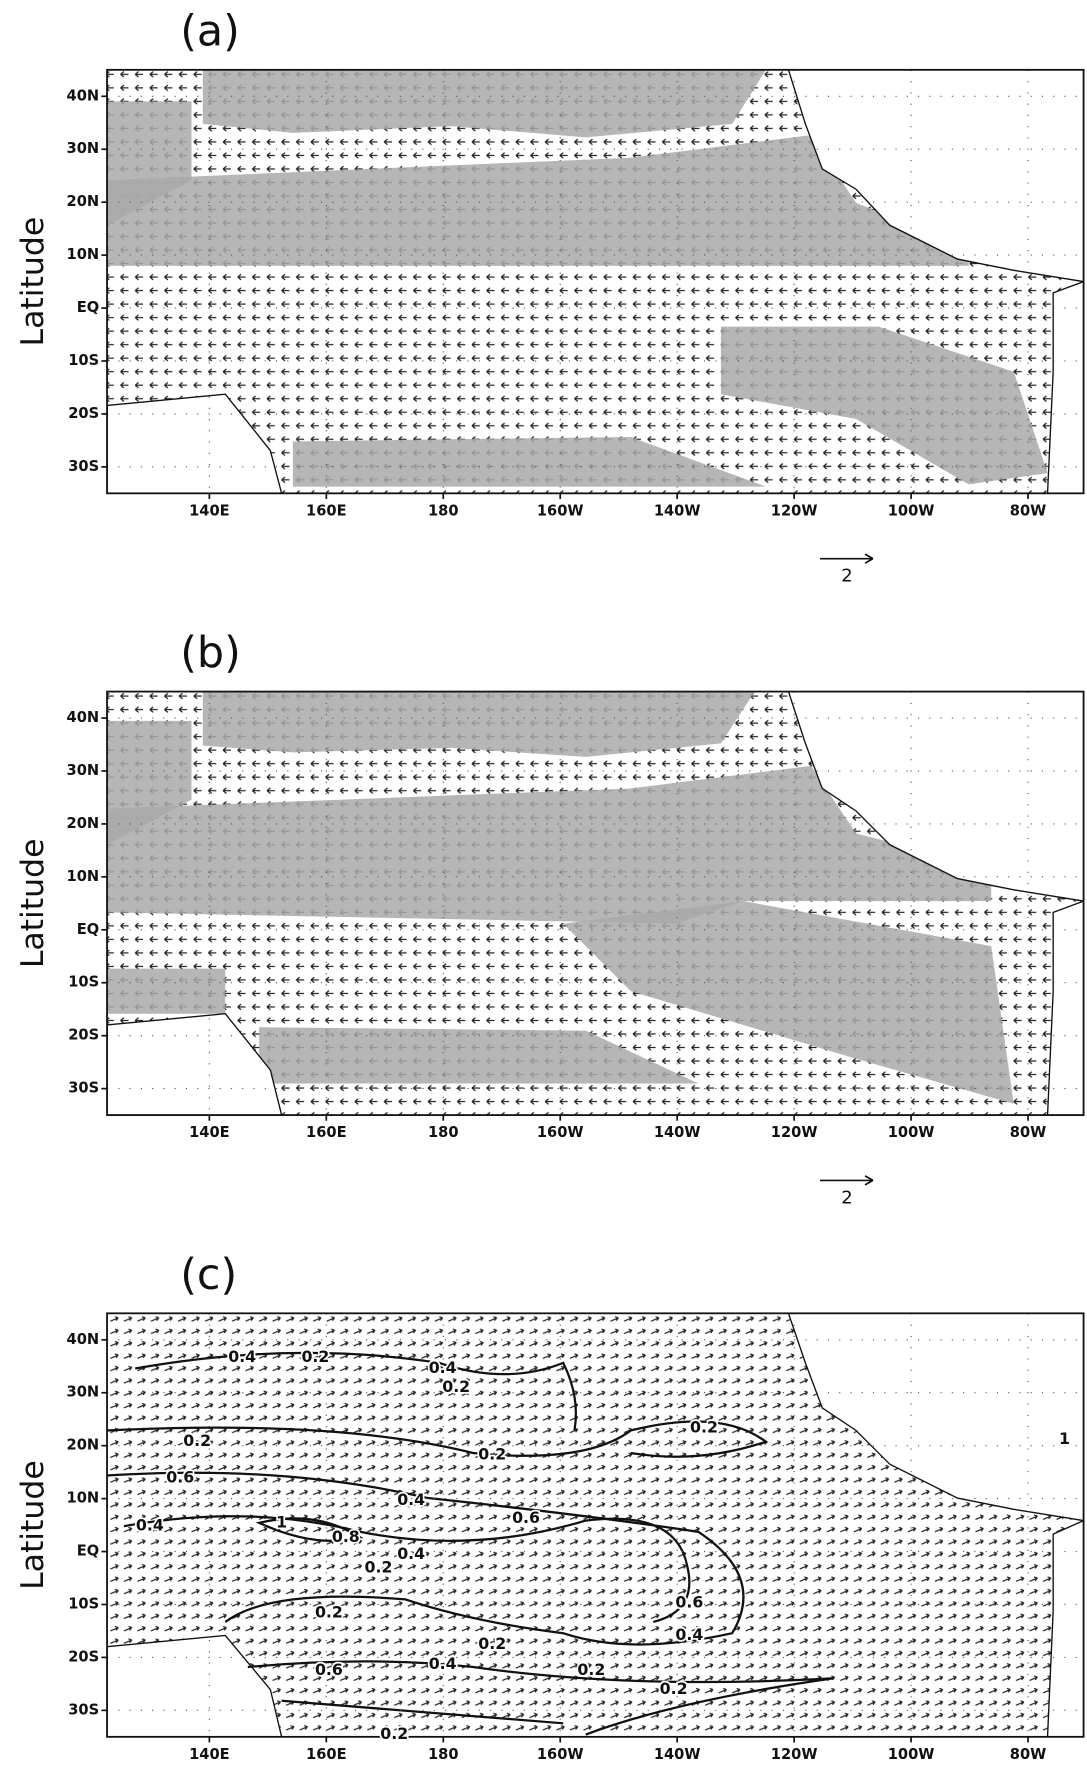 Image resolution: width=1087 pixels, height=1774 pixels. What do you see at coordinates (208, 1275) in the screenshot?
I see `panel-label: (c)` at bounding box center [208, 1275].